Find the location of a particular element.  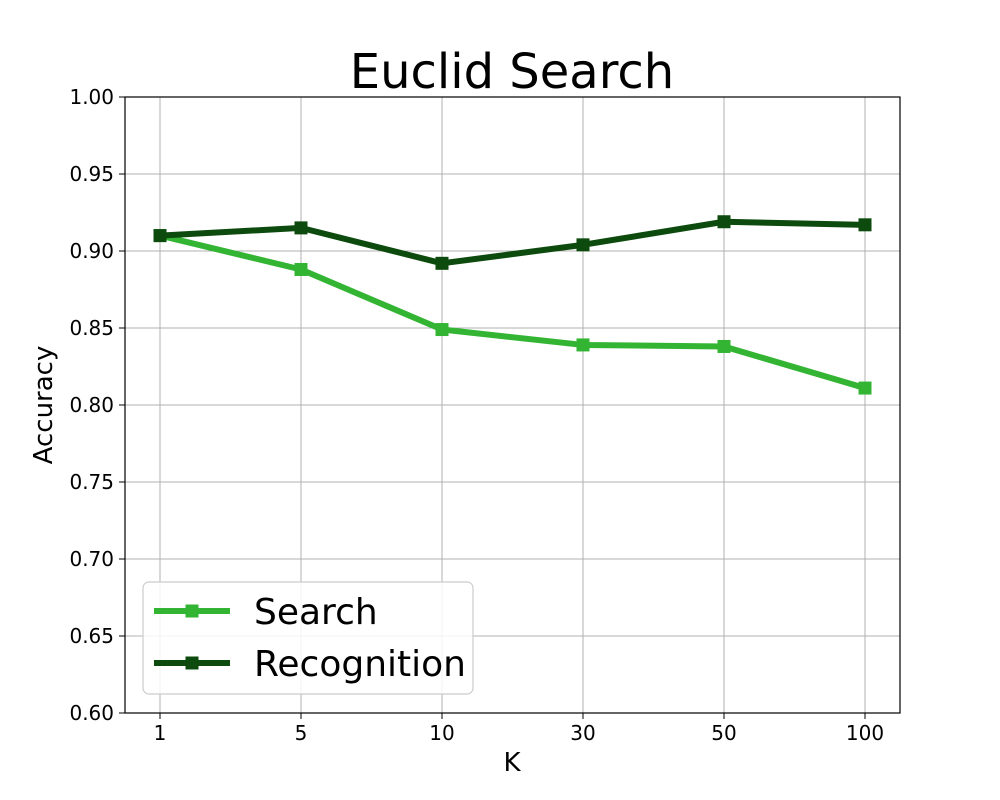

series-recognition is located at coordinates (512, 242).